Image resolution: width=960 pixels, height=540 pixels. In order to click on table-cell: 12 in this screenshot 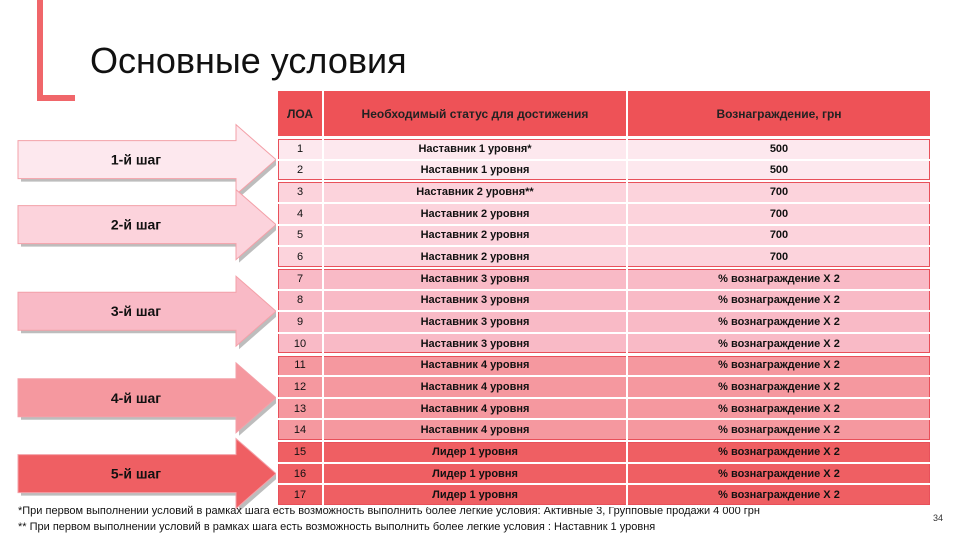, I will do `click(300, 387)`.